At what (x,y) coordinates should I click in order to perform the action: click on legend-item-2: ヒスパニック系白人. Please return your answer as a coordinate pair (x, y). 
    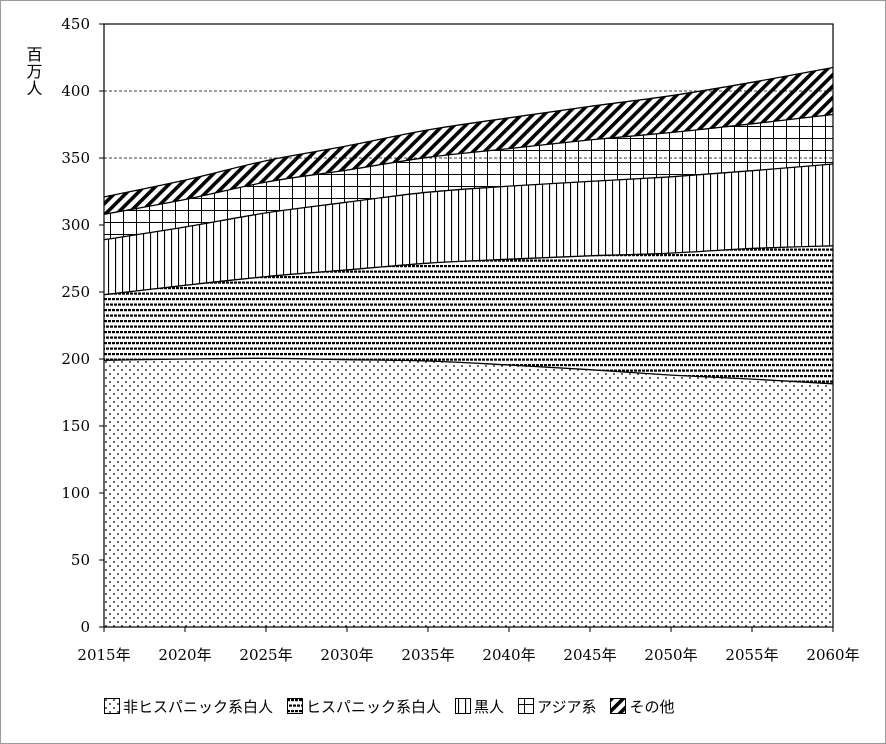
    Looking at the image, I should click on (364, 706).